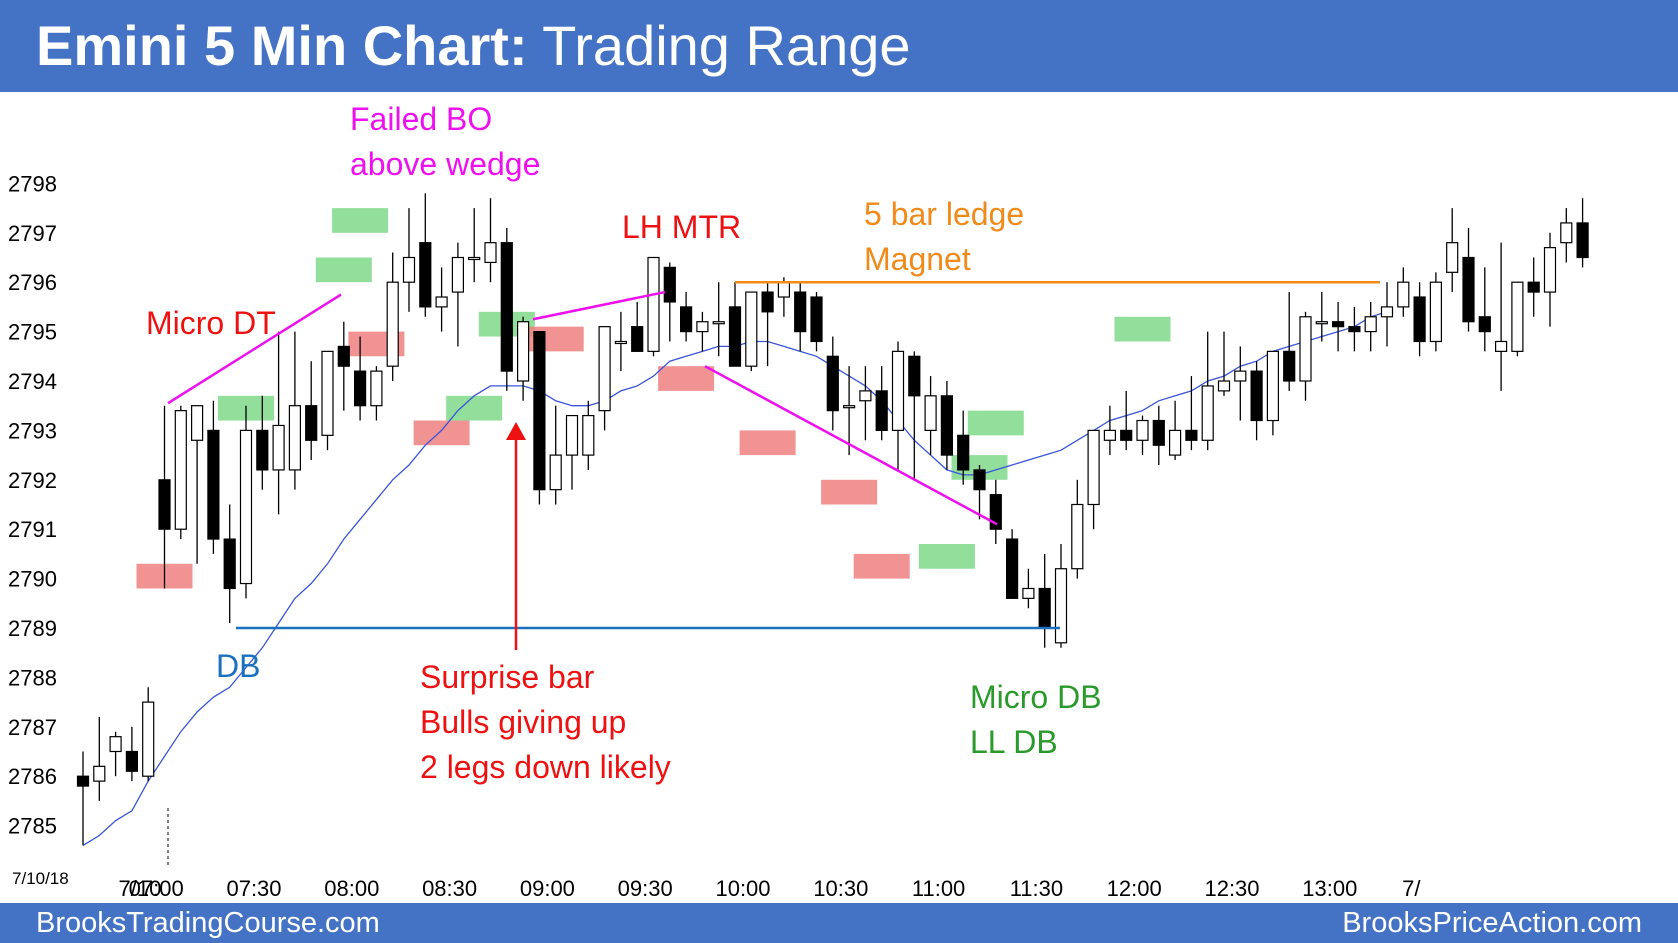 The width and height of the screenshot is (1678, 943). What do you see at coordinates (253, 888) in the screenshot?
I see `x-tick-label: 07:30` at bounding box center [253, 888].